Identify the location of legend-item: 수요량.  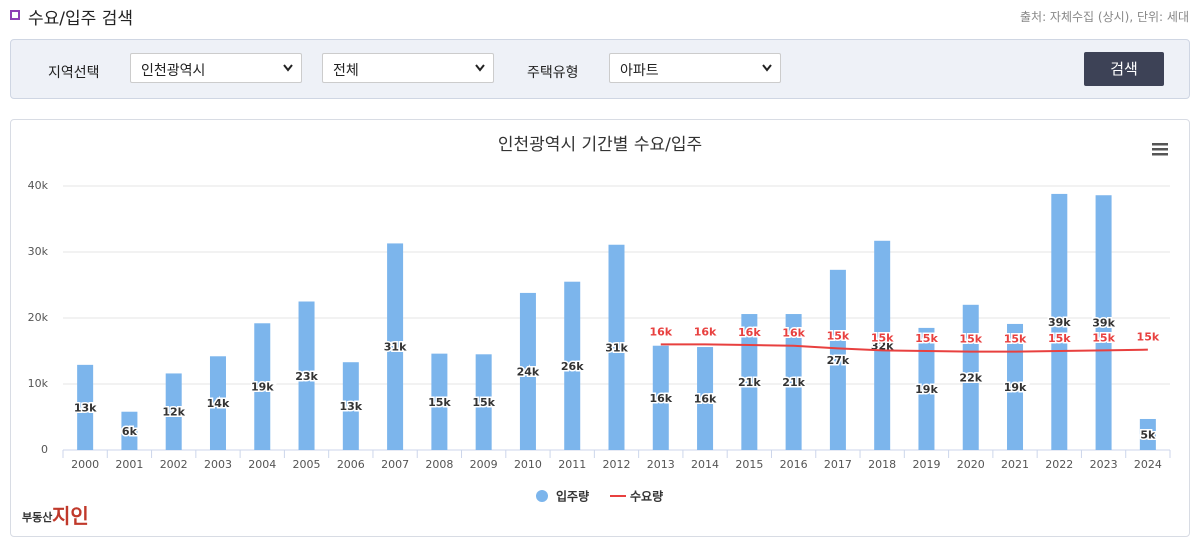
(636, 497).